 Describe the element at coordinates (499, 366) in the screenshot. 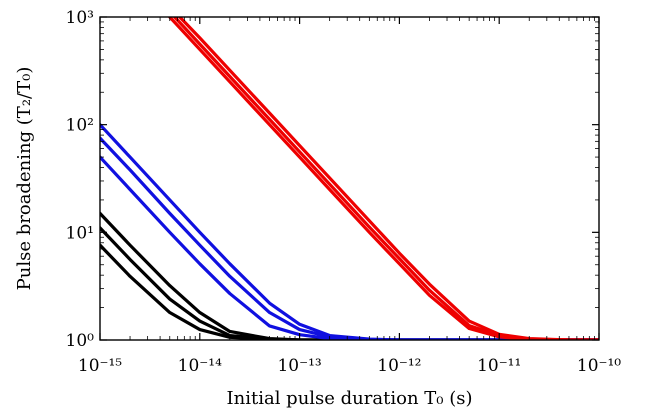

I see `x-tick-label: 10⁻¹¹` at that location.